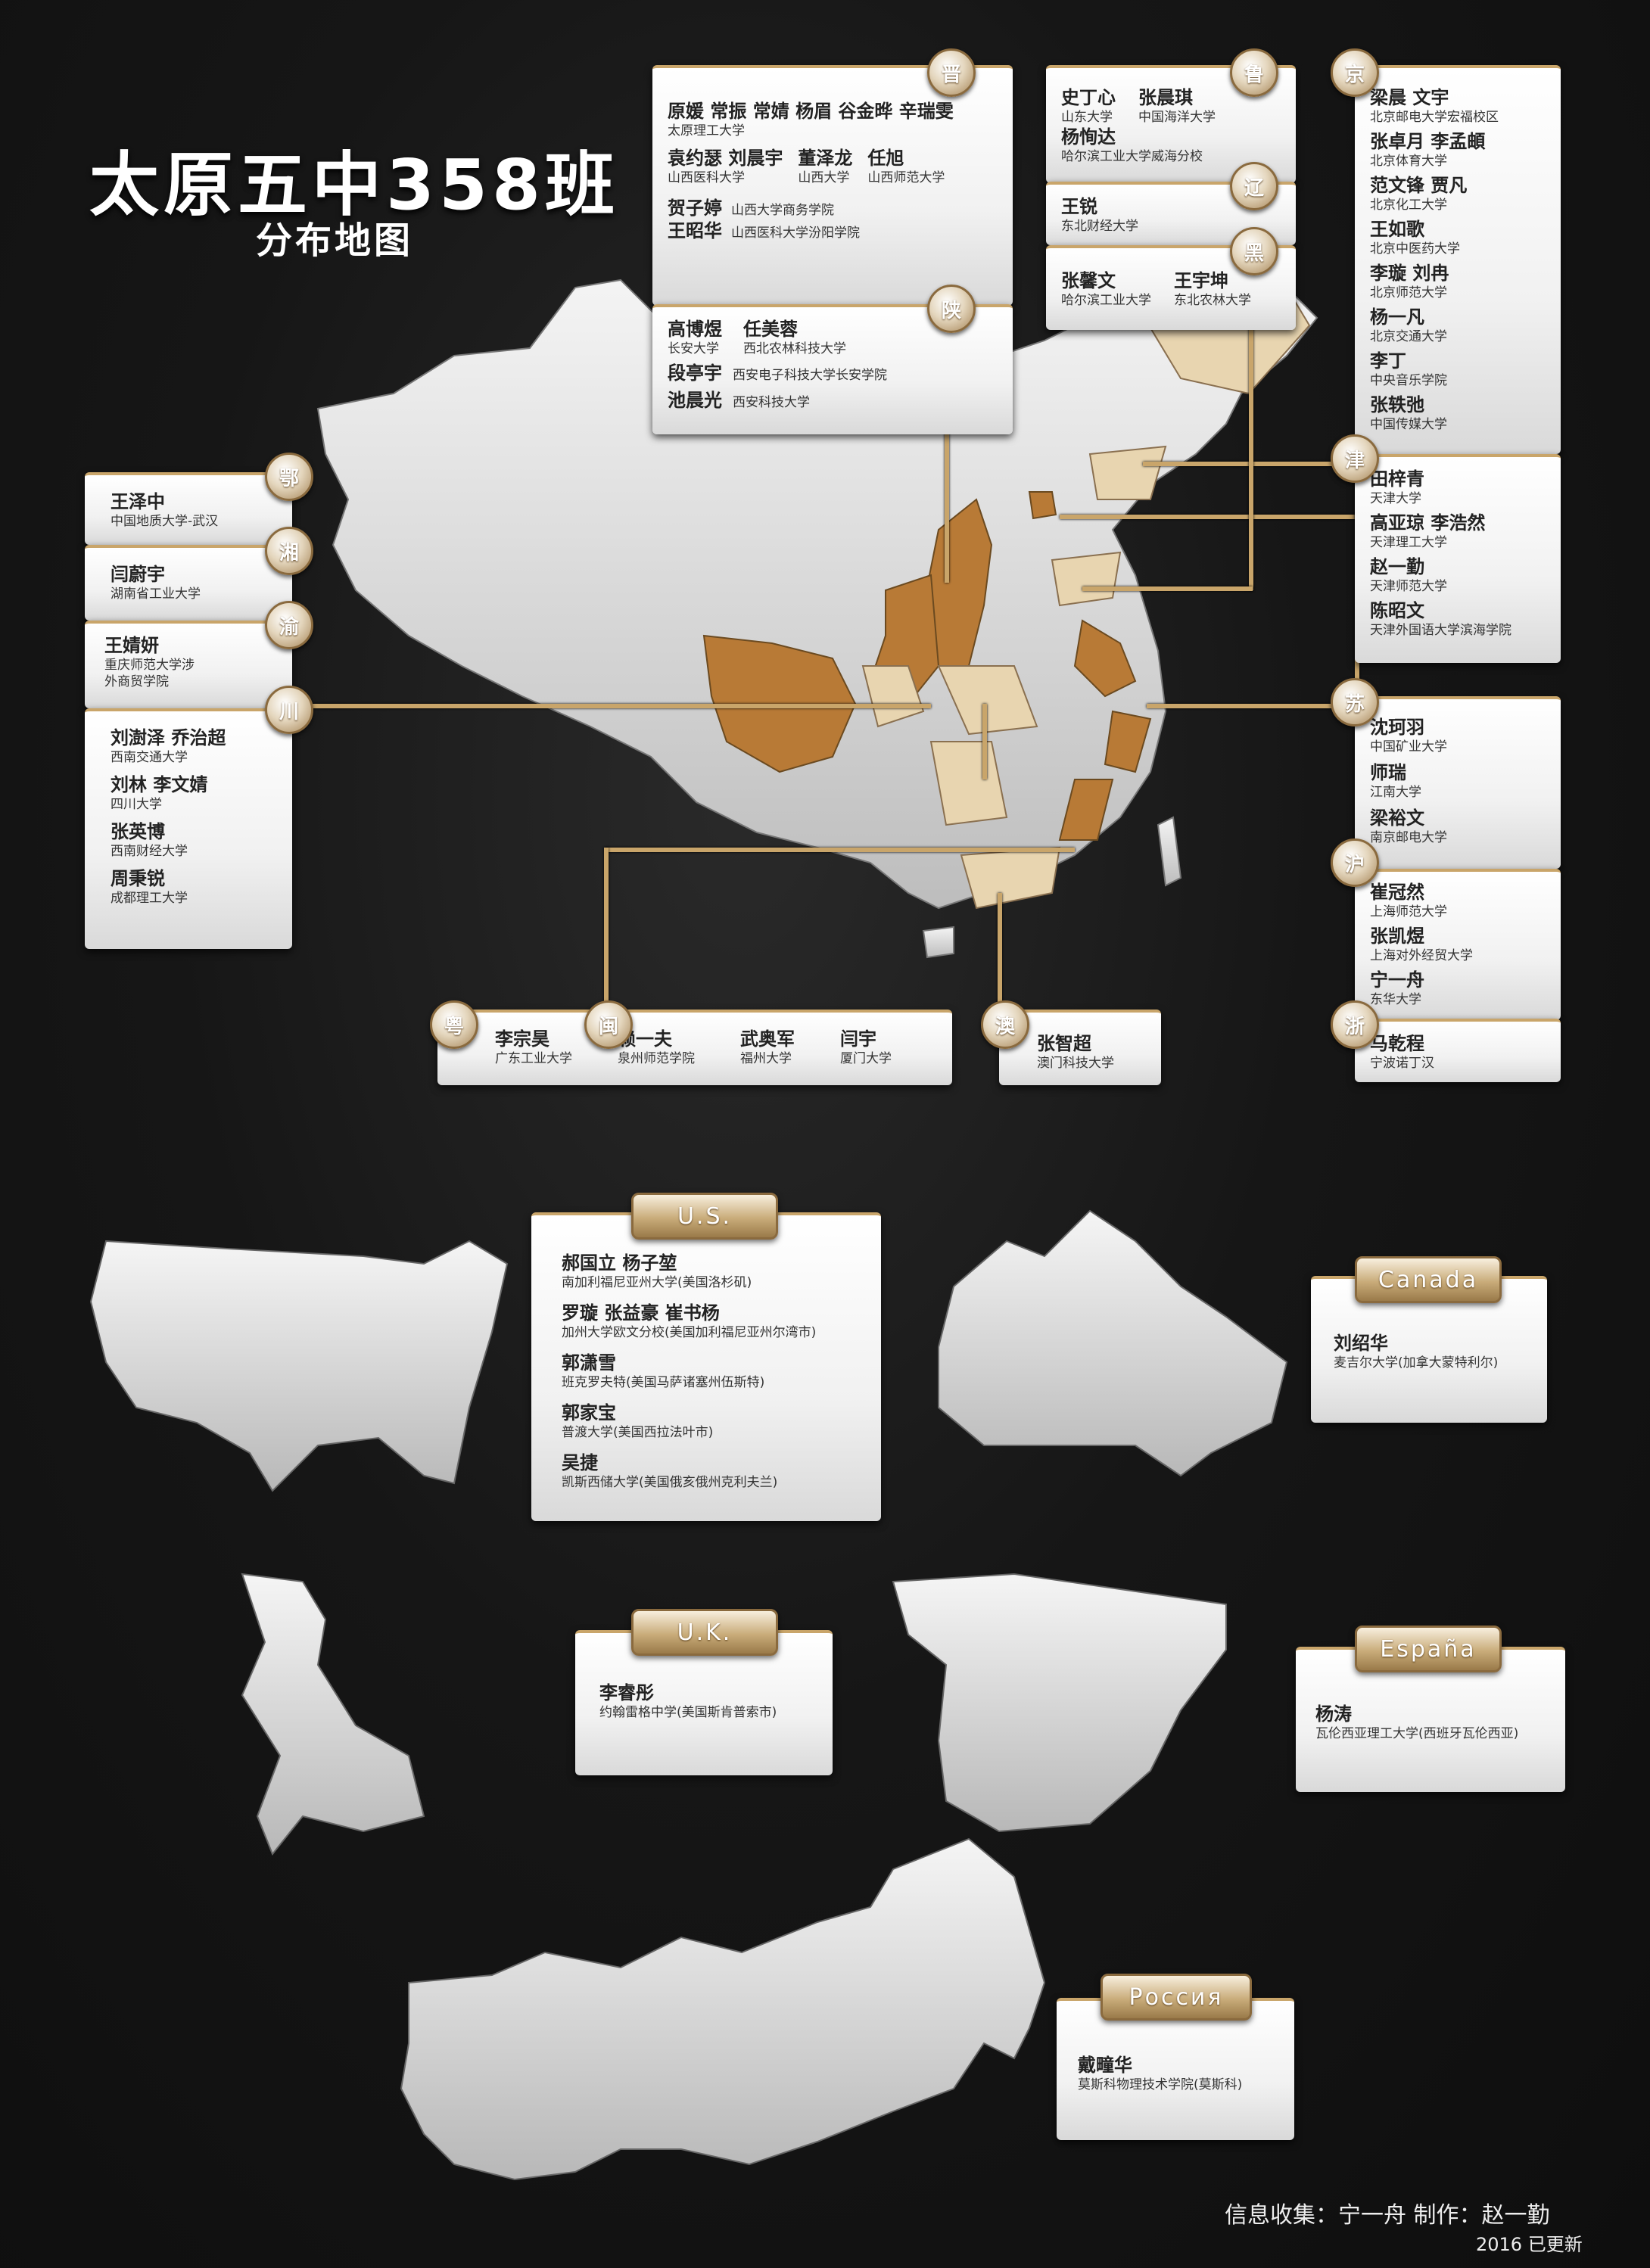  I want to click on zhejiang-name: 马乾程, so click(1397, 1043).